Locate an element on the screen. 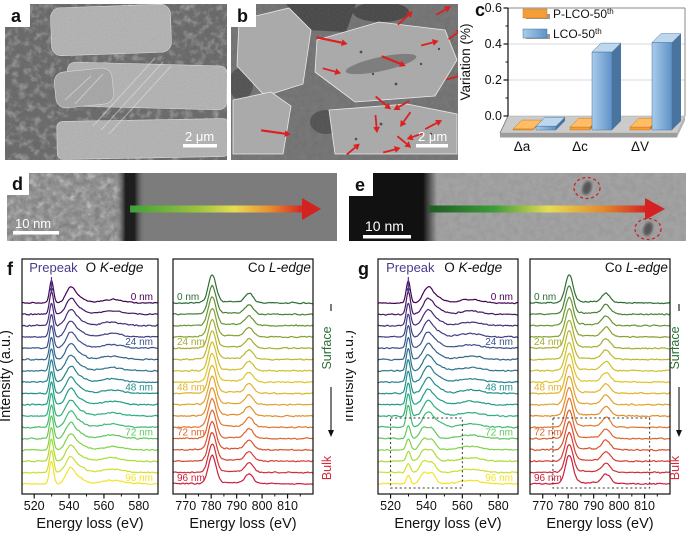 The width and height of the screenshot is (692, 541). depth-gradient-arrow-e is located at coordinates (547, 209).